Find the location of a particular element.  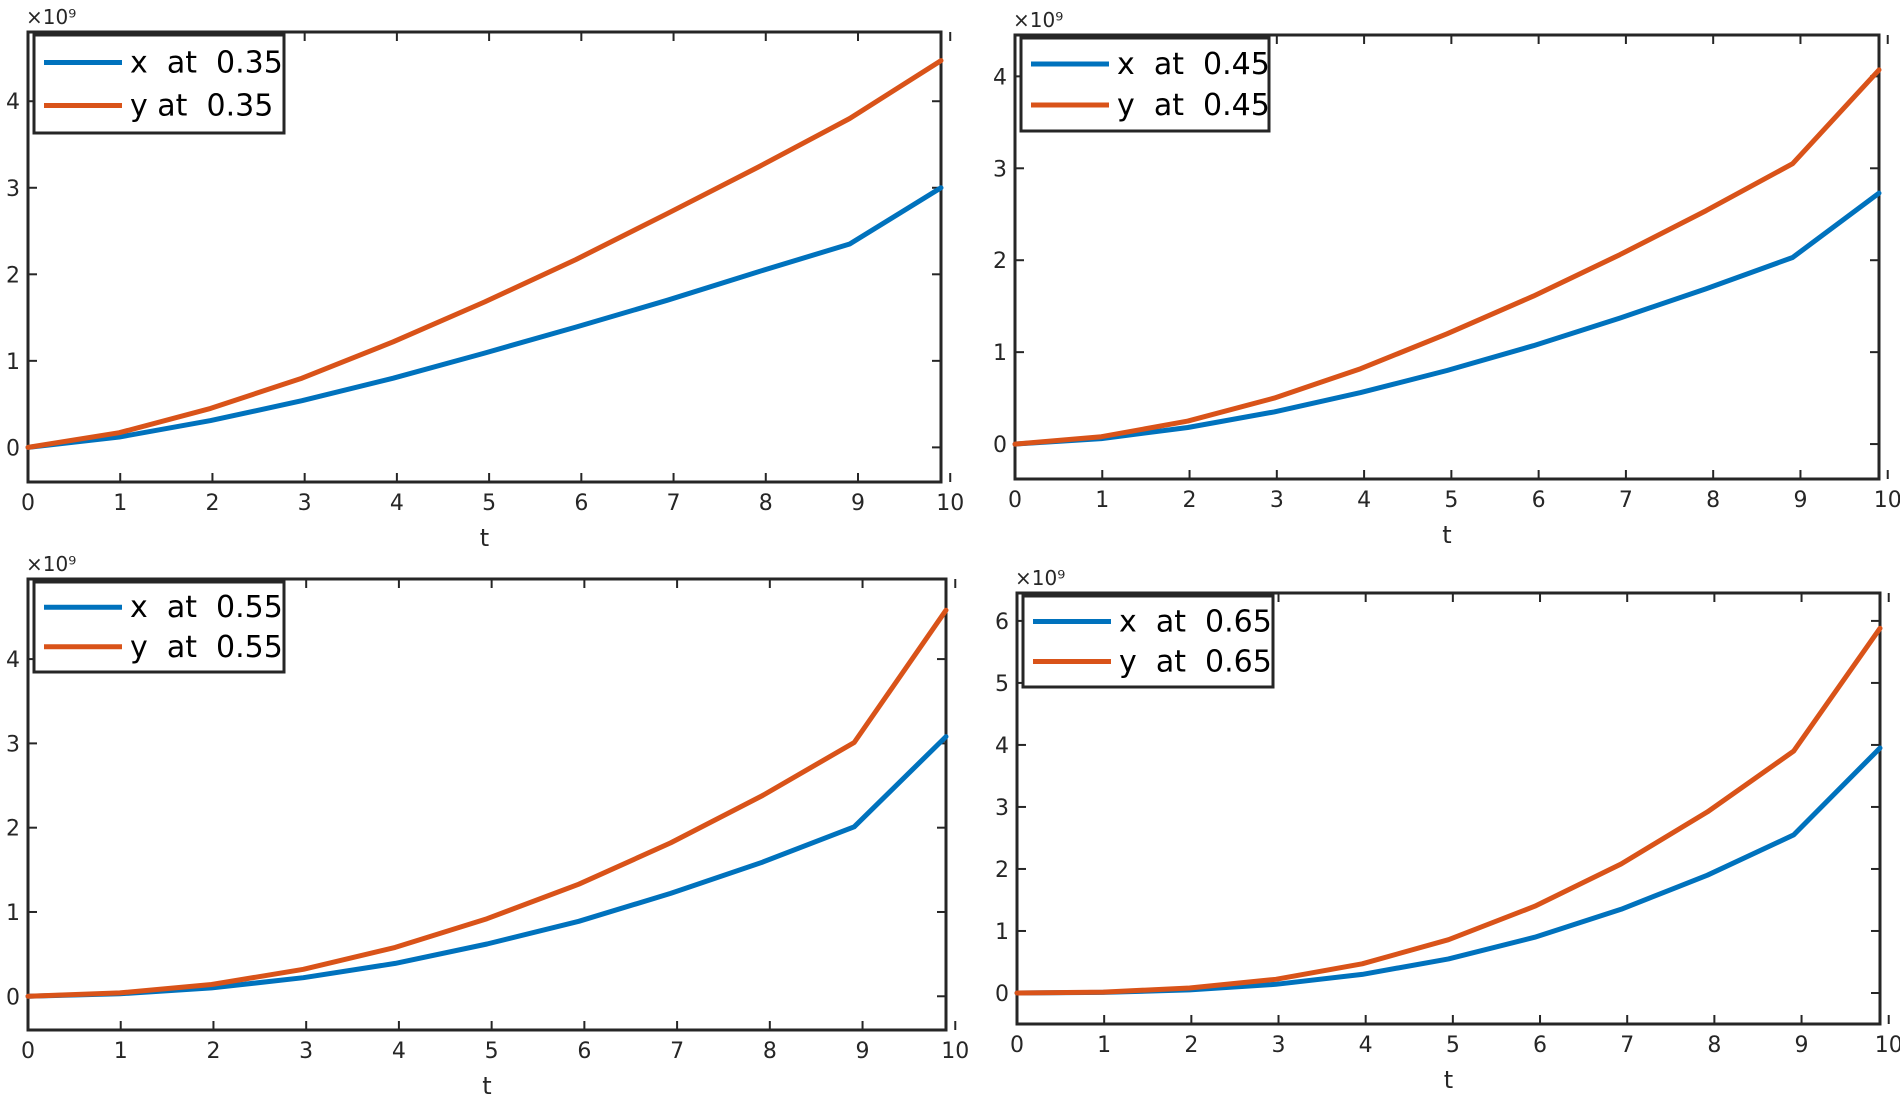

legend-entry-label: x at 0.45 is located at coordinates (1193, 64).